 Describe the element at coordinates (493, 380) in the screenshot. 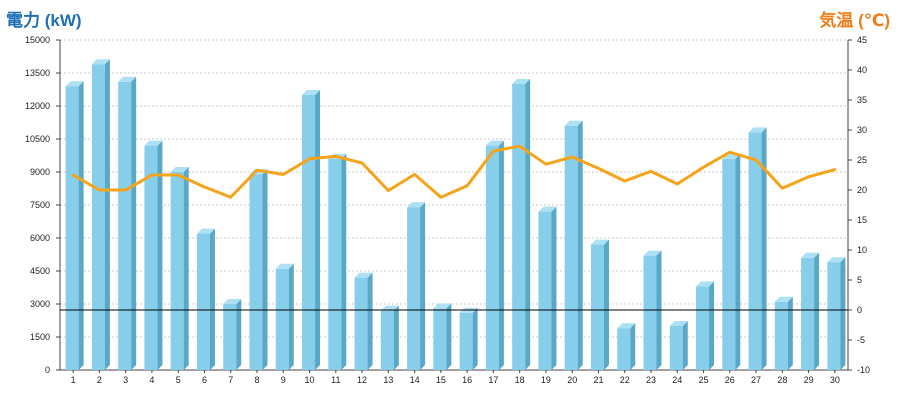

I see `x-tick-label: 17` at that location.